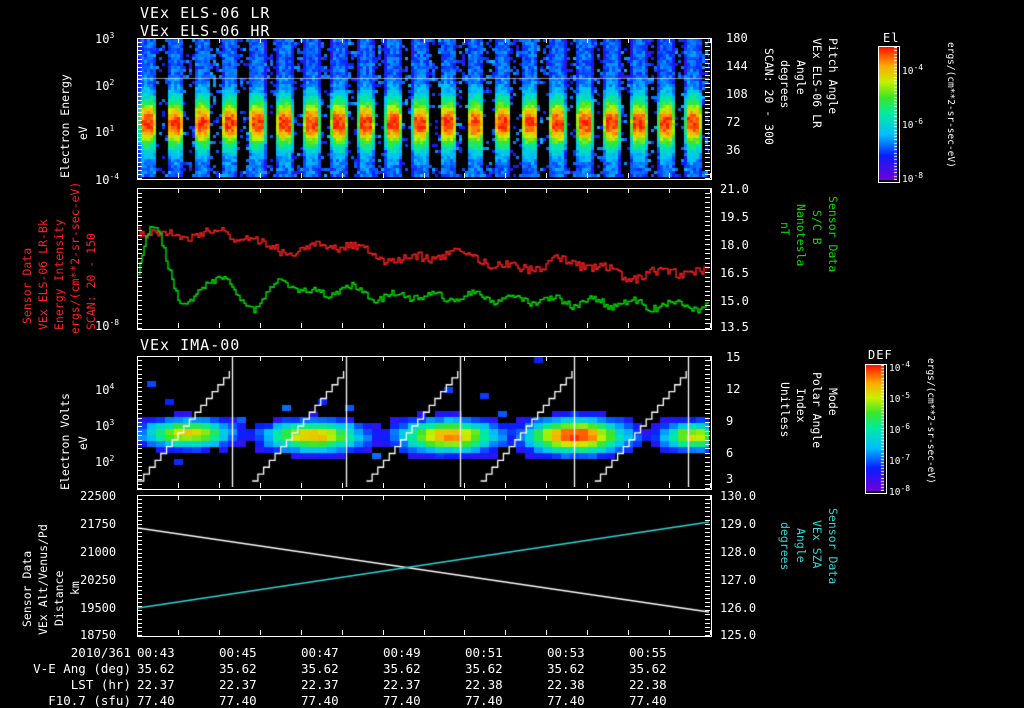 This screenshot has width=1024, height=708. I want to click on bottom-row-label-0: 2010/361, so click(100, 652).